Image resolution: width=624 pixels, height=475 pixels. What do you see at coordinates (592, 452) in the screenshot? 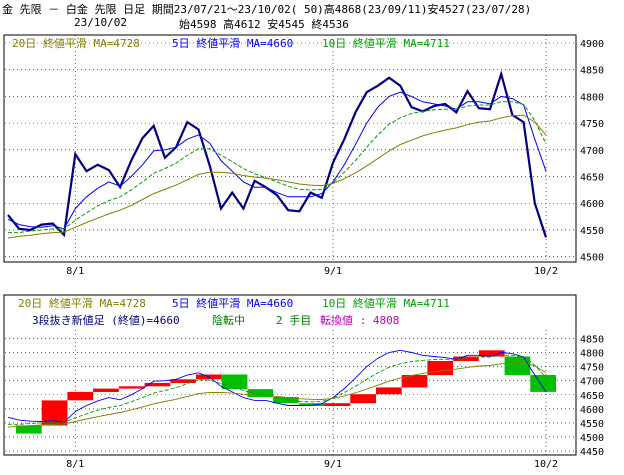
I see `y-tick-label: 4450` at bounding box center [592, 452].